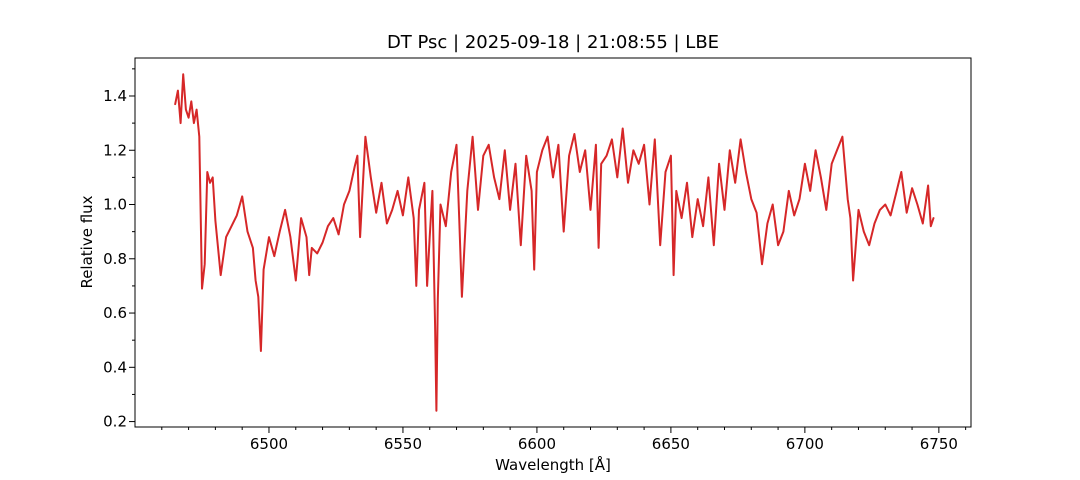  What do you see at coordinates (115, 96) in the screenshot?
I see `y-tick-label: 1.4` at bounding box center [115, 96].